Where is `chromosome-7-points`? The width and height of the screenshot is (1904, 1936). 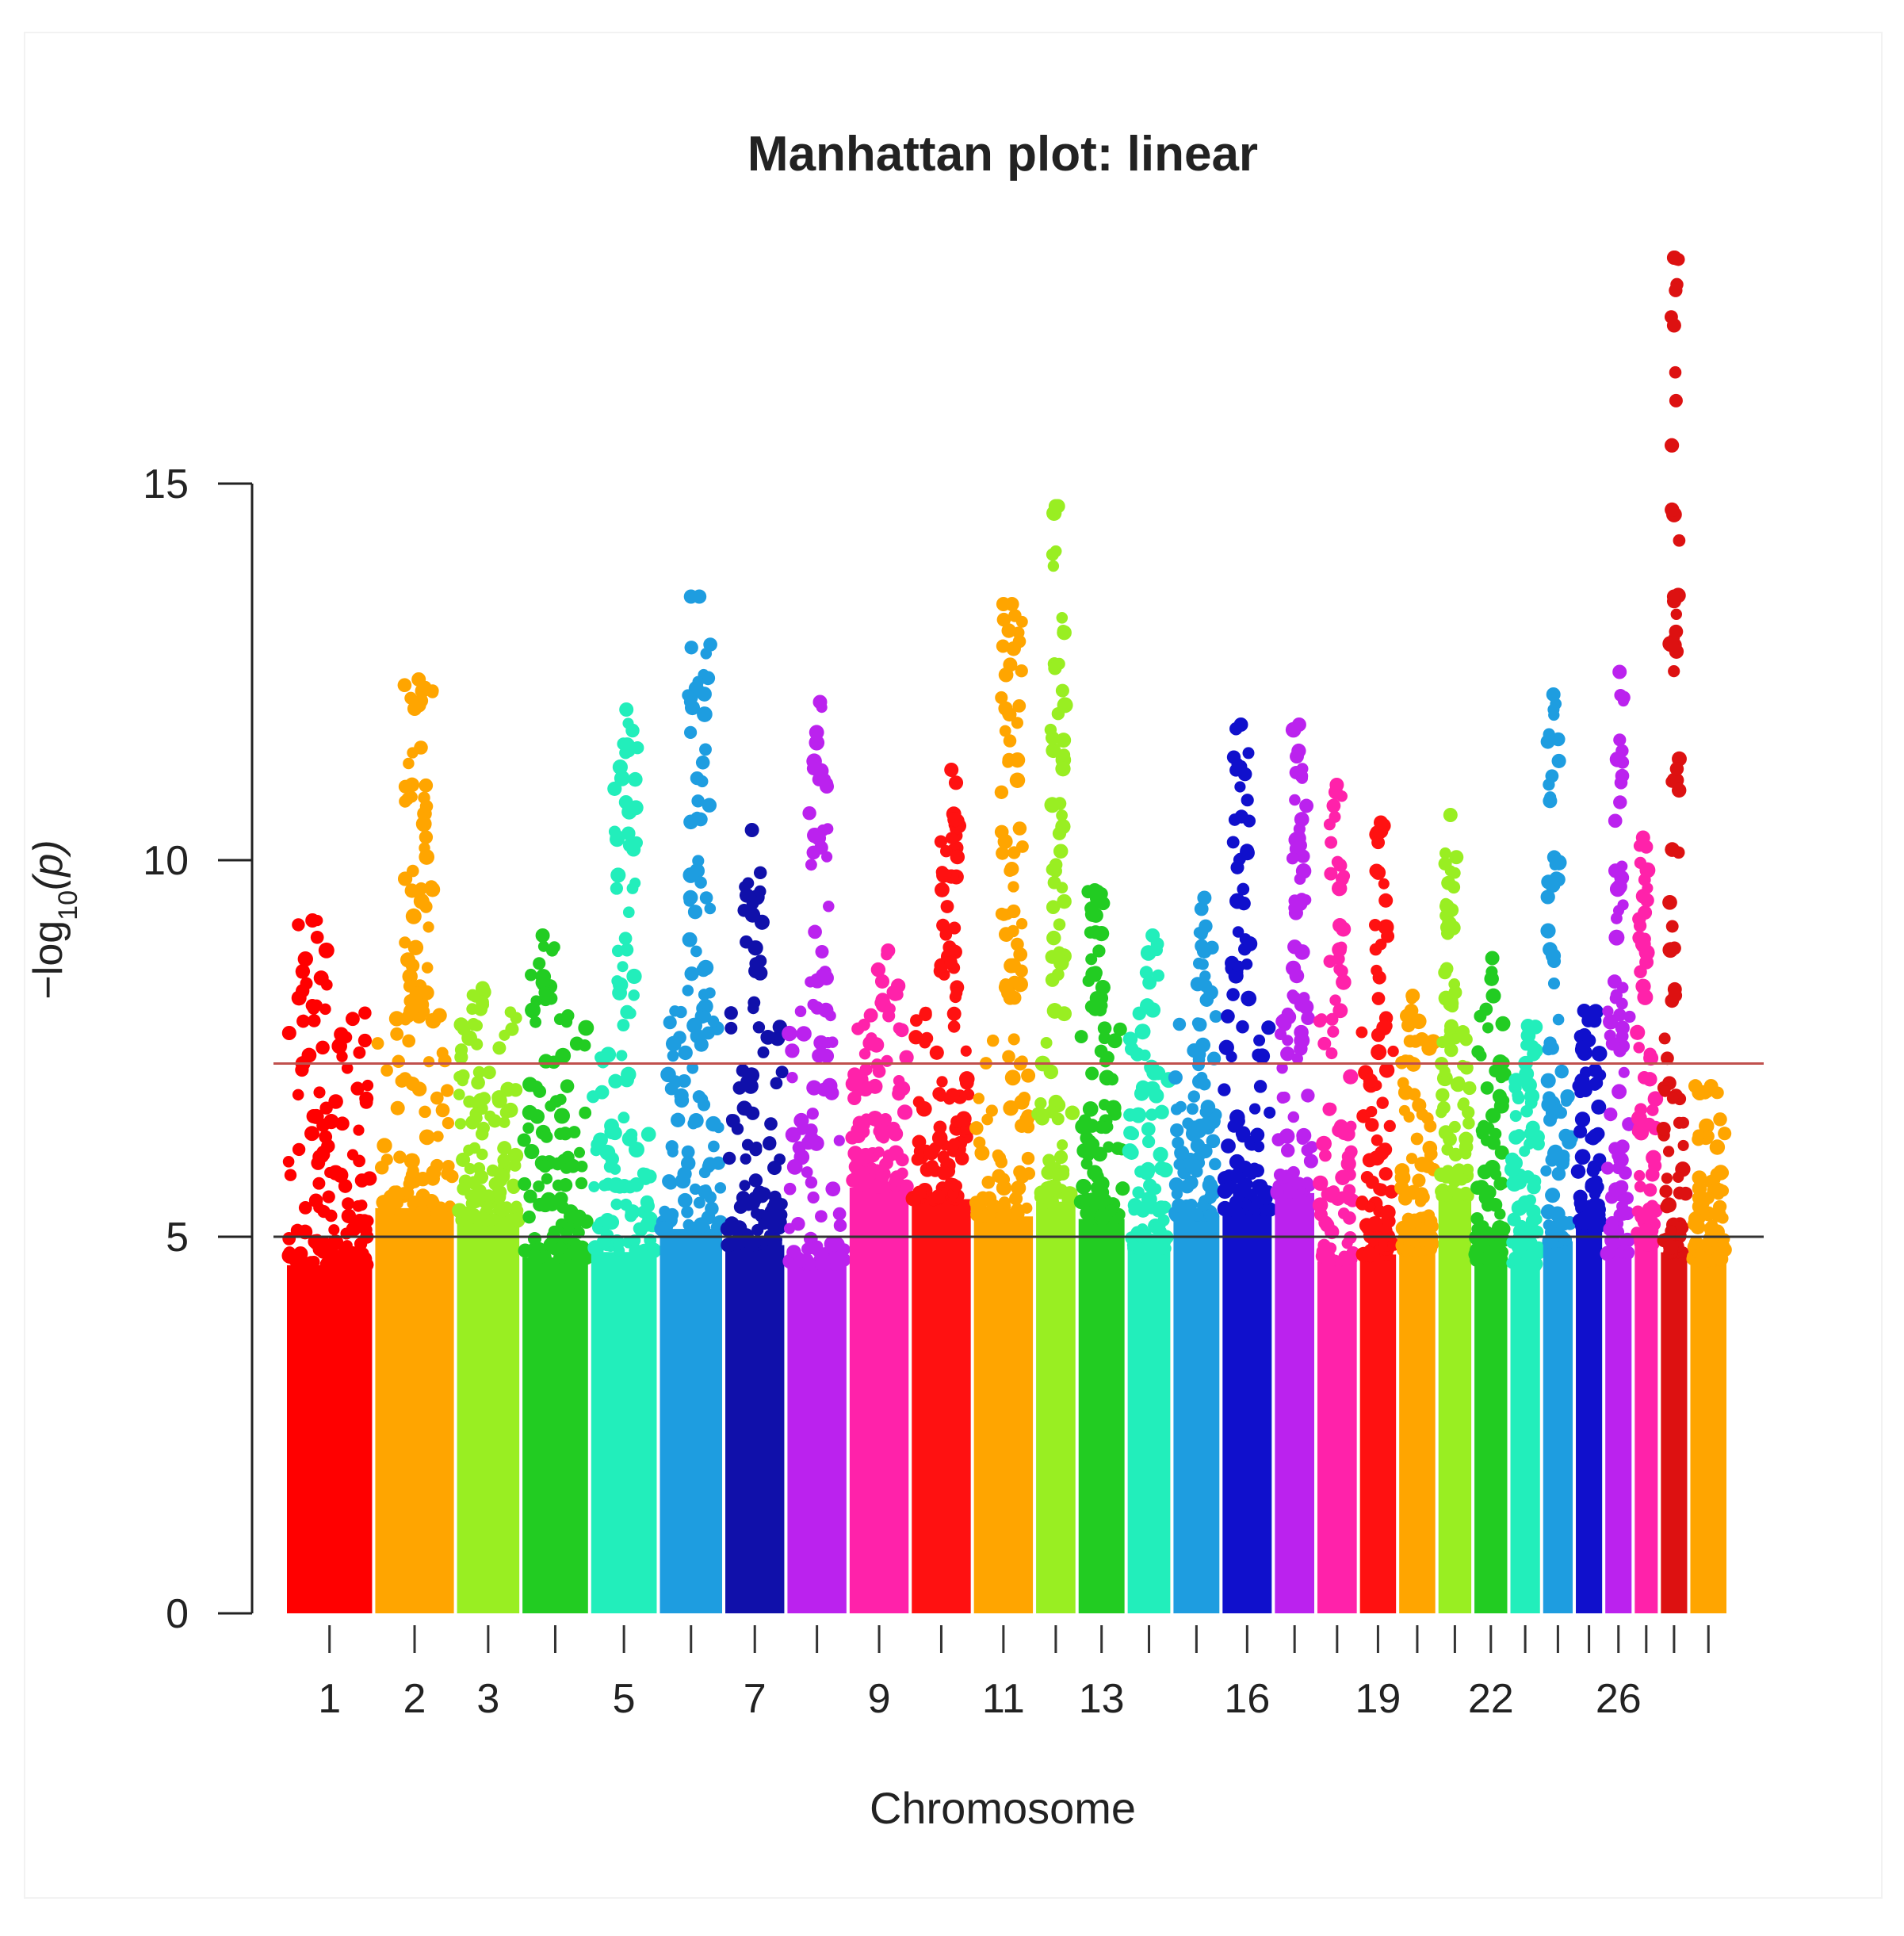
chromosome-7-points is located at coordinates (754, 1218).